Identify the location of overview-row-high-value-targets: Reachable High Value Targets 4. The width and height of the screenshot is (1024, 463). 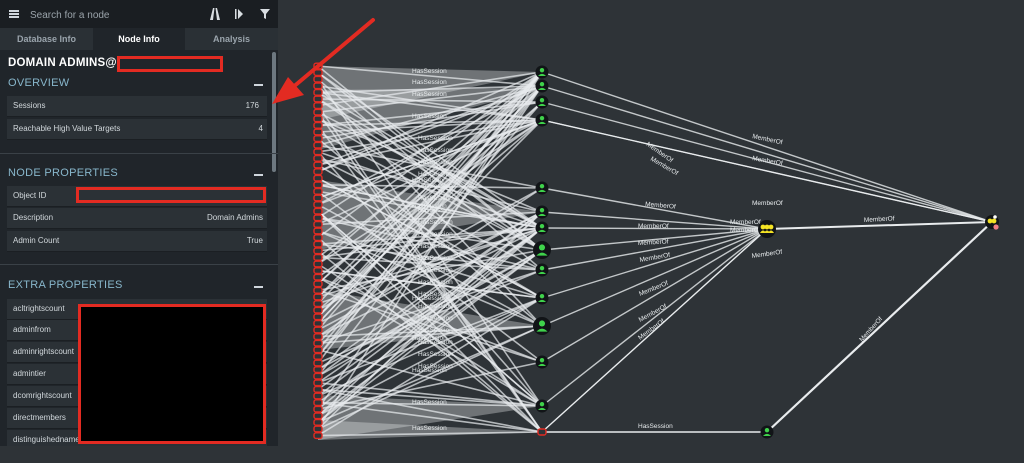
(137, 129).